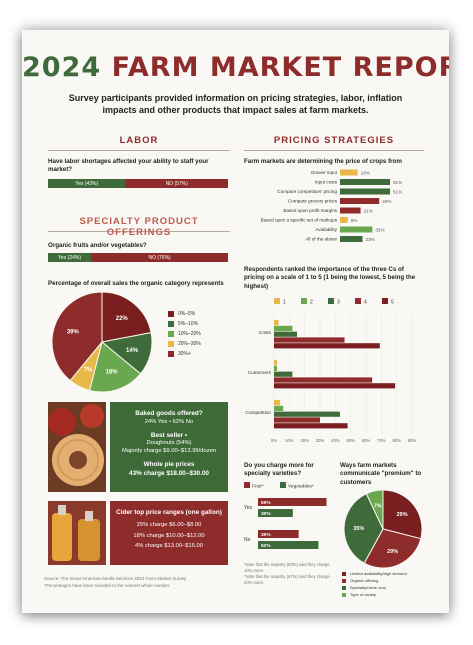  What do you see at coordinates (392, 552) in the screenshot?
I see `premium-pie-slice-label-1: 29%` at bounding box center [392, 552].